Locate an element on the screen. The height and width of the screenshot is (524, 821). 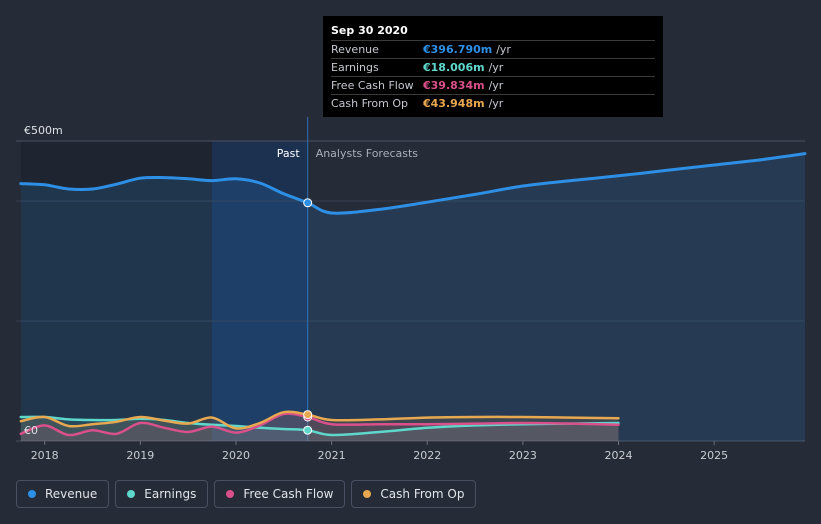
x-tick-label: 2021 is located at coordinates (332, 455).